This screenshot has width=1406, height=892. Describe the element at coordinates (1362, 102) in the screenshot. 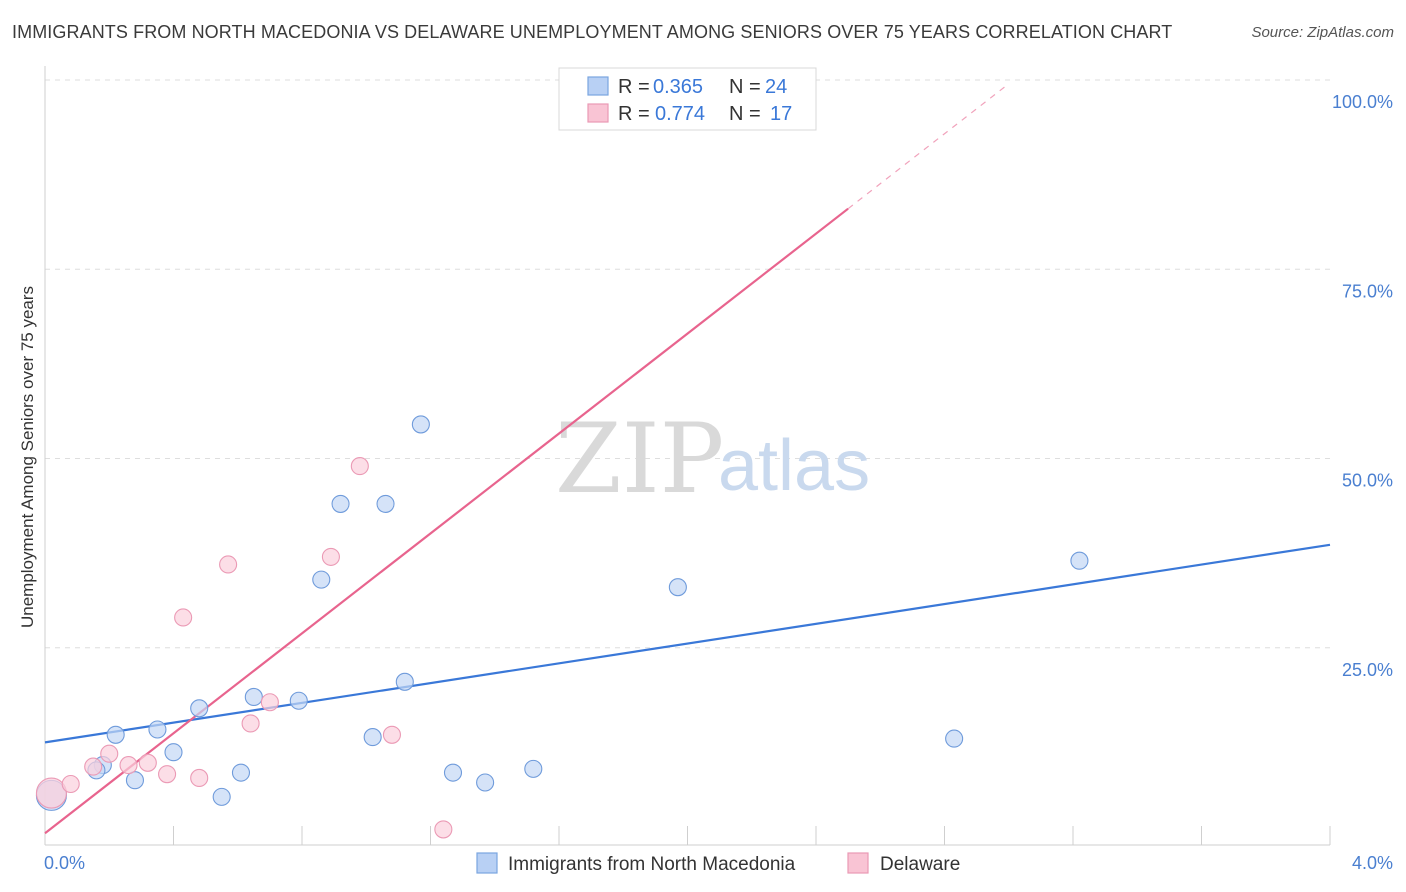

I see `y-tick-label-100: 100.0%` at that location.